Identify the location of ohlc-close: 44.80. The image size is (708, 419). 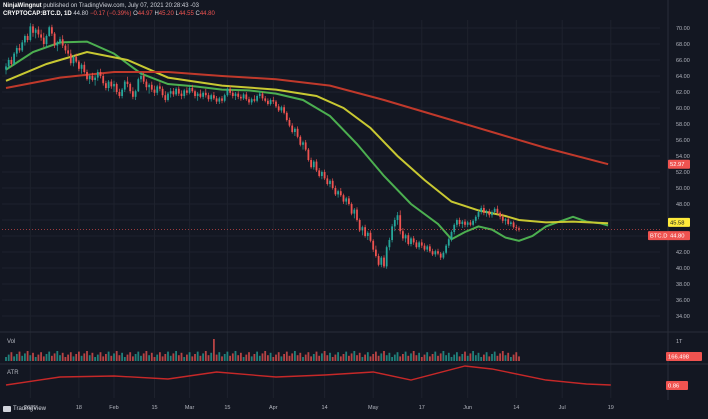
(207, 14).